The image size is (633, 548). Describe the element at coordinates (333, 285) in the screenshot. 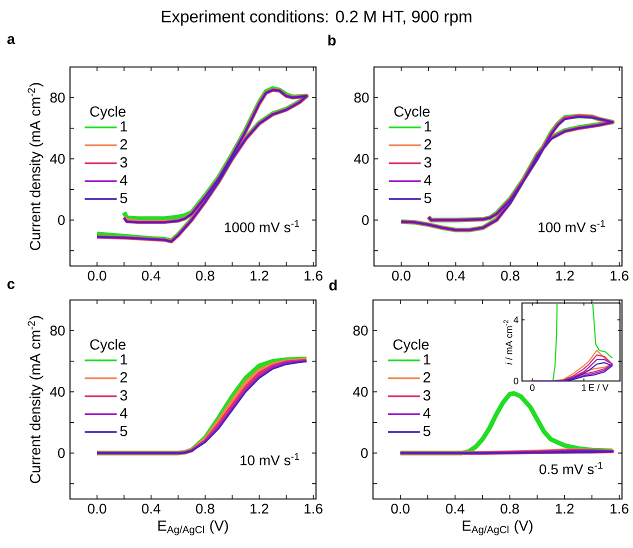

I see `text: d` at that location.